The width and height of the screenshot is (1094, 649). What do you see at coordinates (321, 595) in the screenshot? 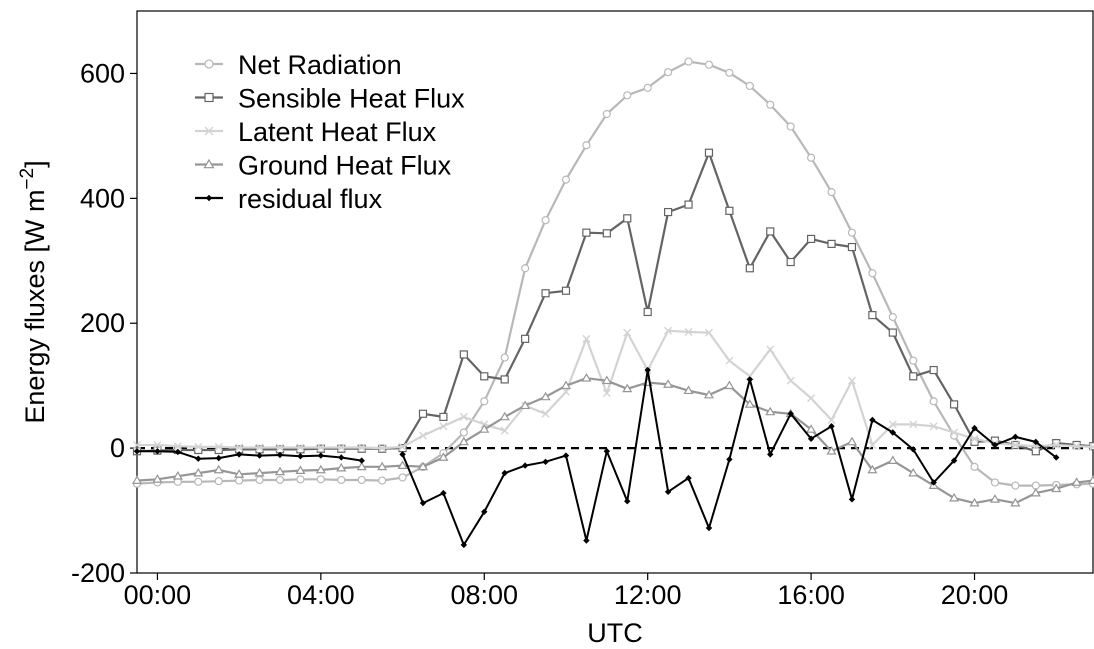
I see `x-tick-label: 04:00` at bounding box center [321, 595].